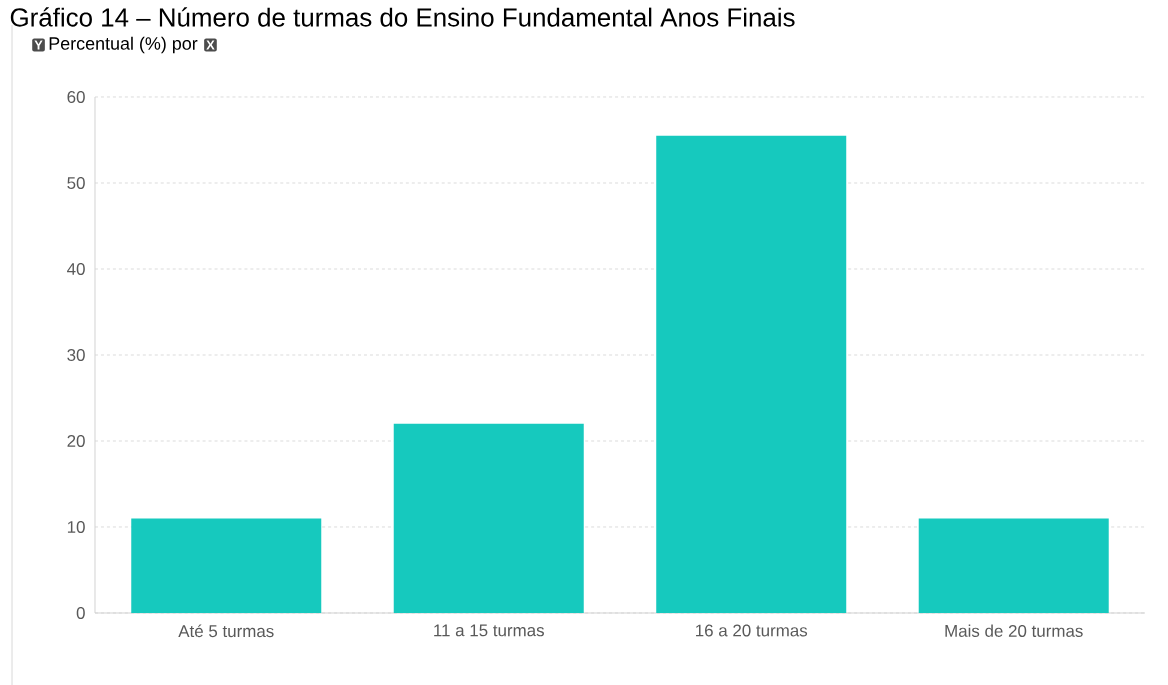 The image size is (1168, 685). I want to click on x-tick-label: Mais de 20 turmas, so click(1014, 630).